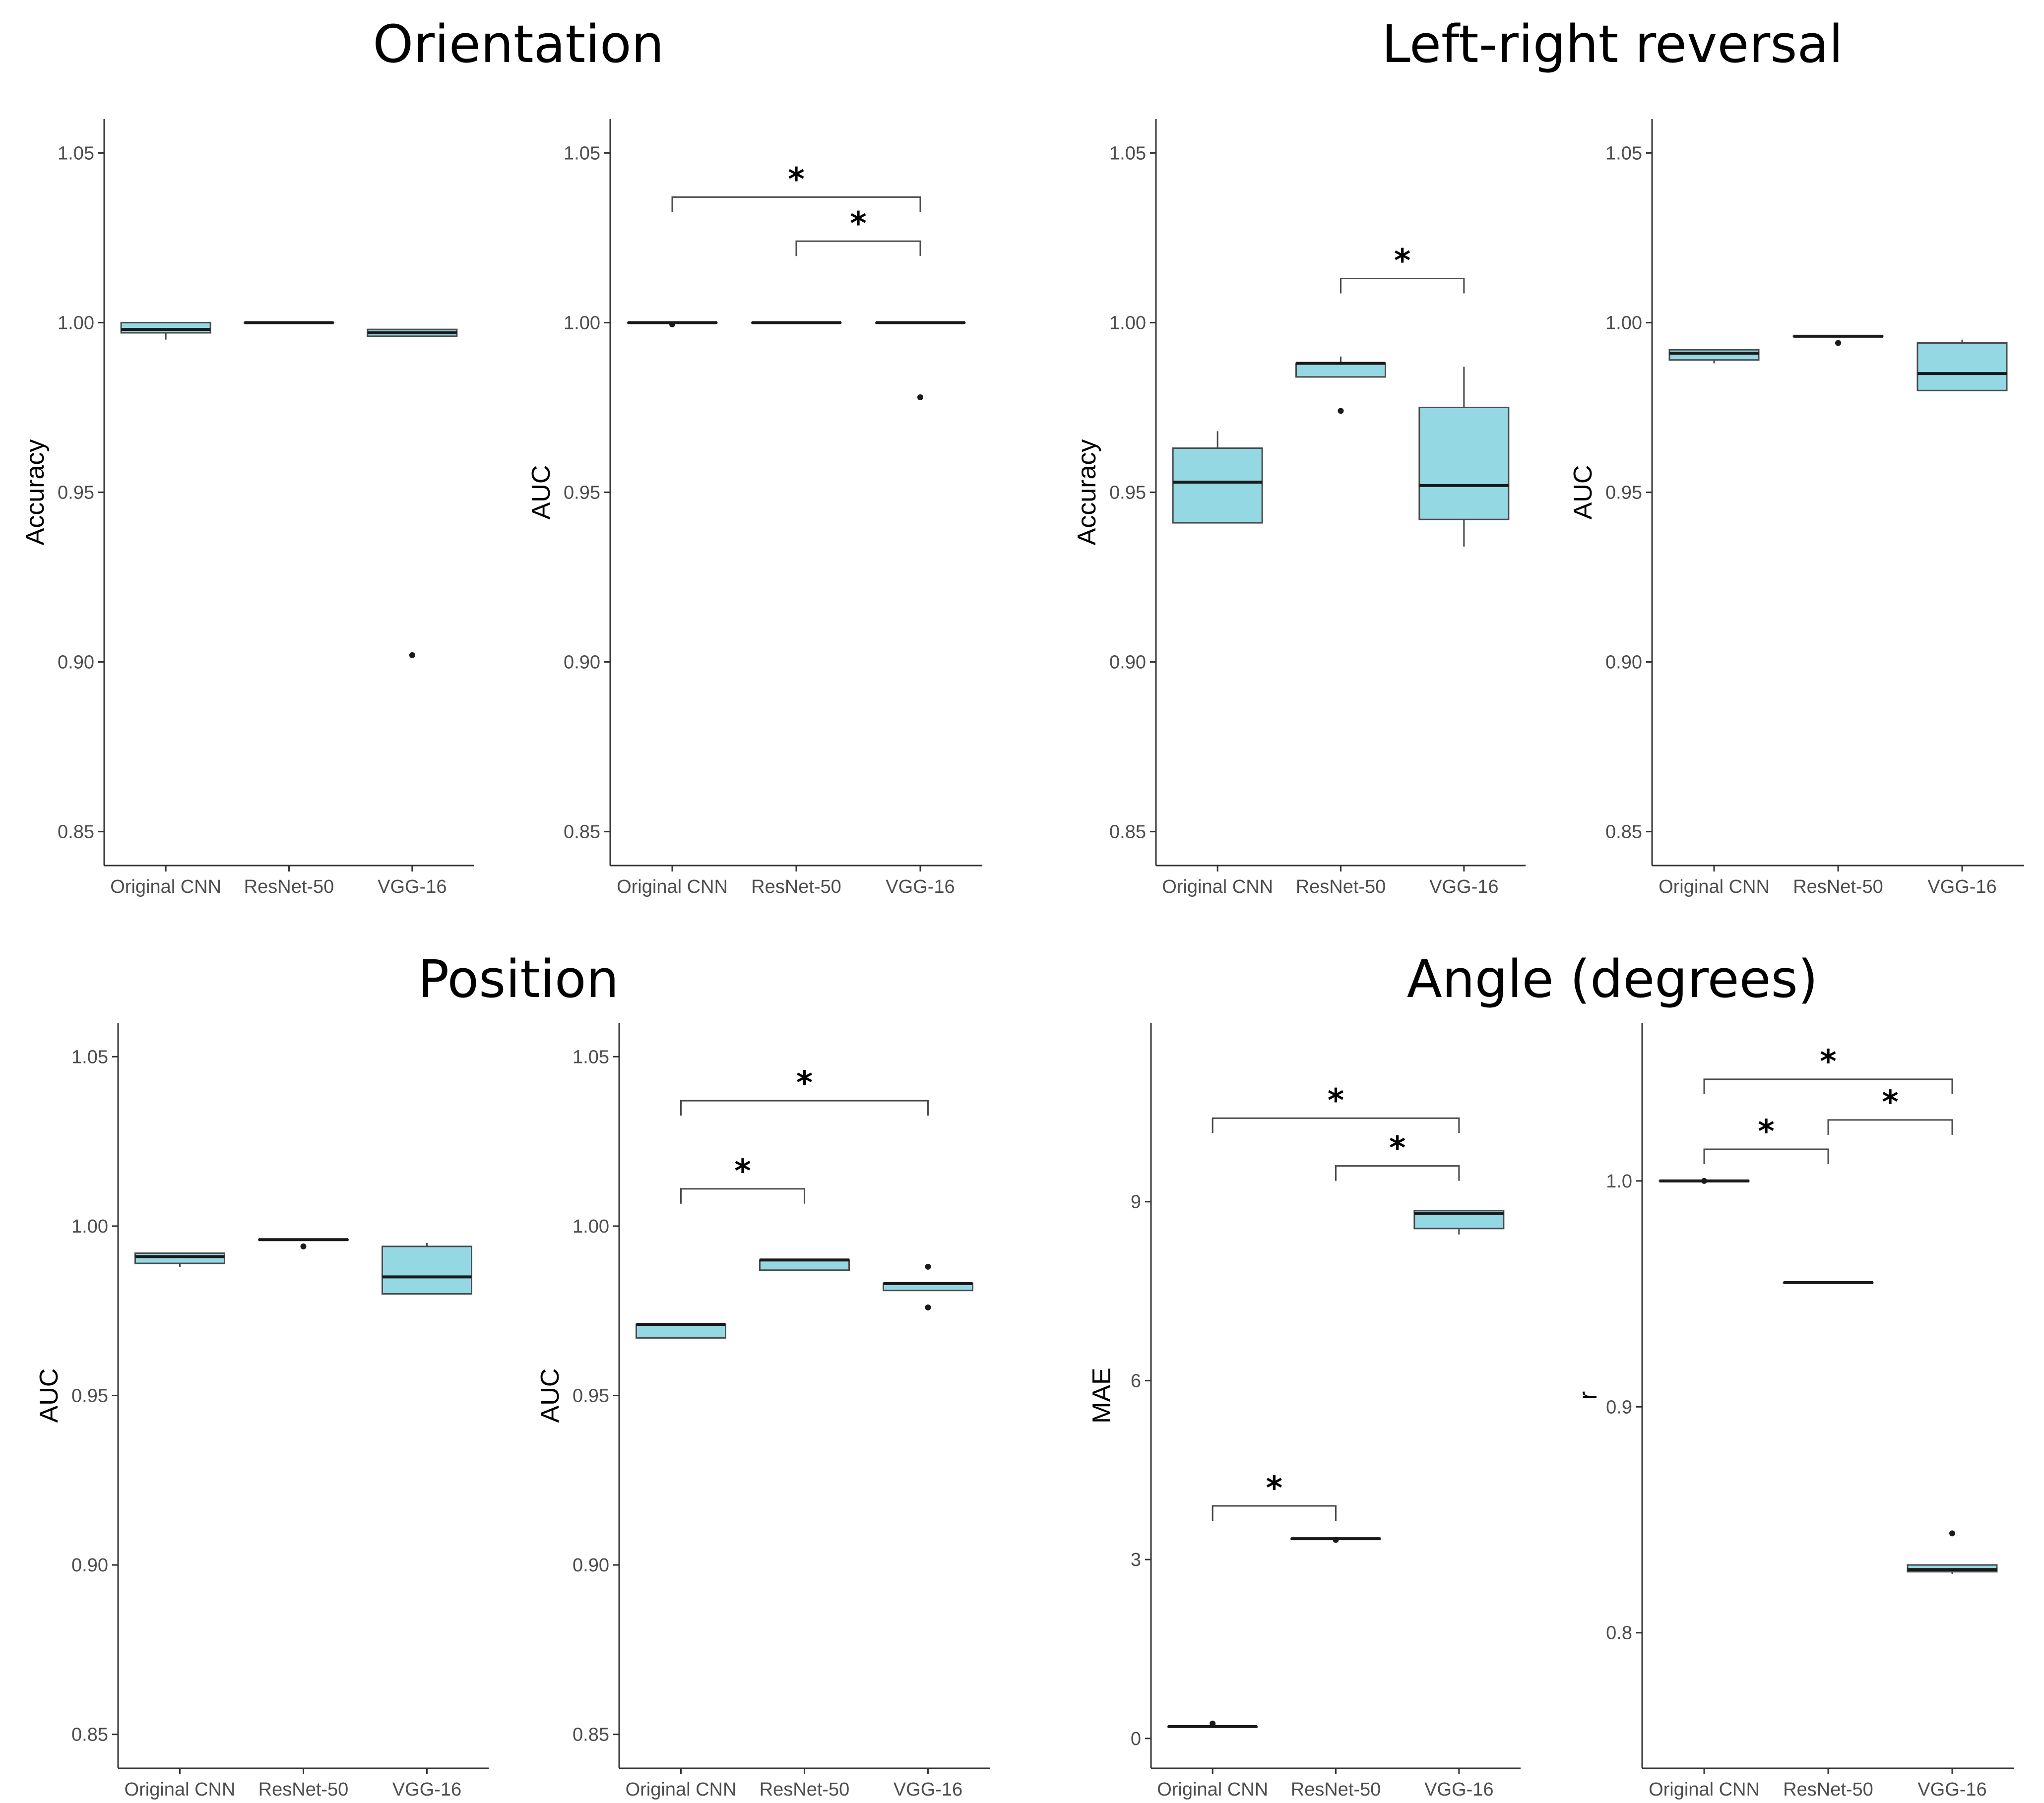 The width and height of the screenshot is (2044, 1803). I want to click on section-title-angle: Angle (degrees), so click(1612, 979).